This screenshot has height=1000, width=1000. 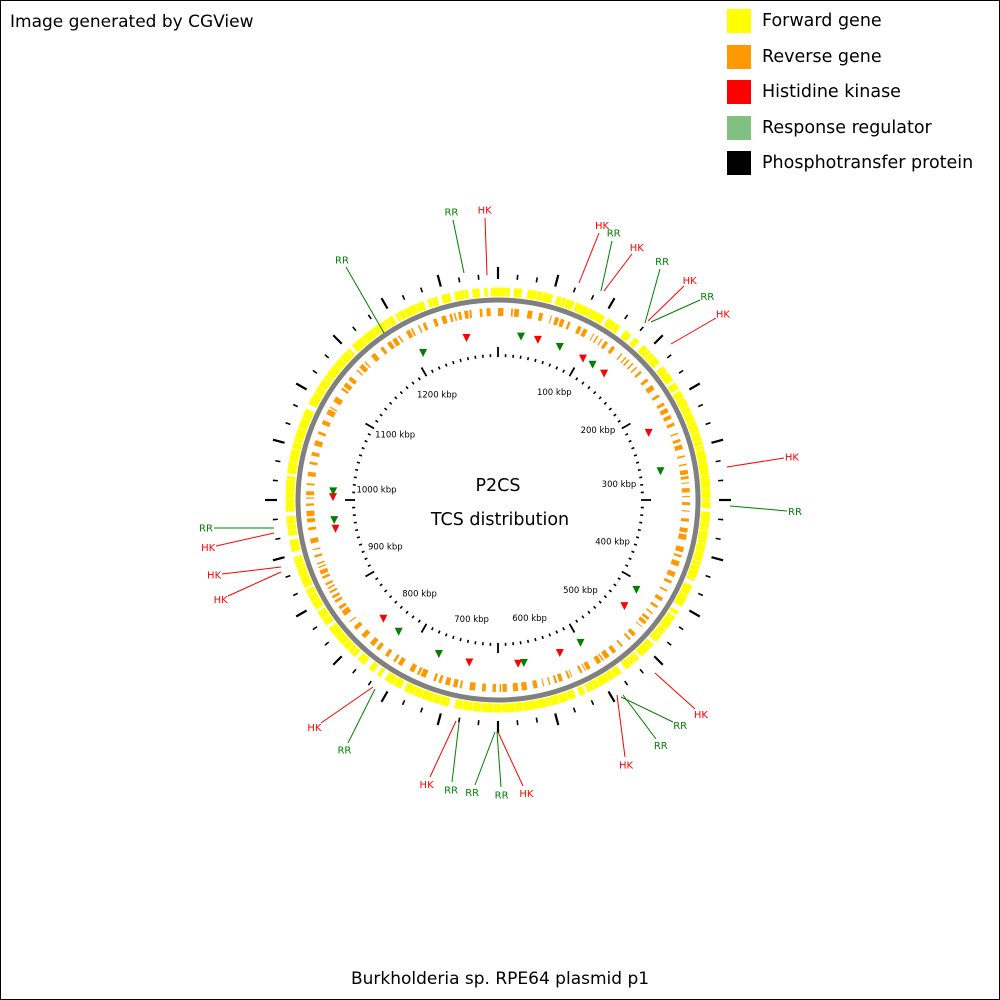 What do you see at coordinates (499, 520) in the screenshot?
I see `center-subtitle: TCS distribution` at bounding box center [499, 520].